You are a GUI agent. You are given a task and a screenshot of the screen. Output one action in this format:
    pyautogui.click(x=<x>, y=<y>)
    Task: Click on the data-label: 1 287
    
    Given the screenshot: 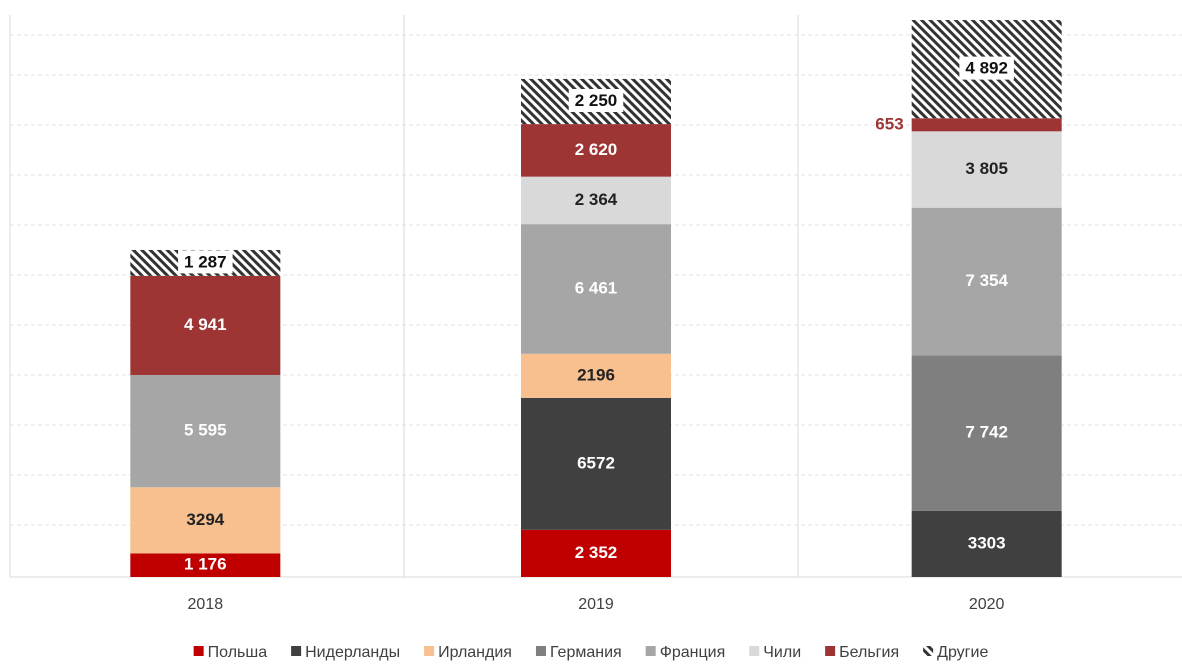 What is the action you would take?
    pyautogui.click(x=205, y=261)
    